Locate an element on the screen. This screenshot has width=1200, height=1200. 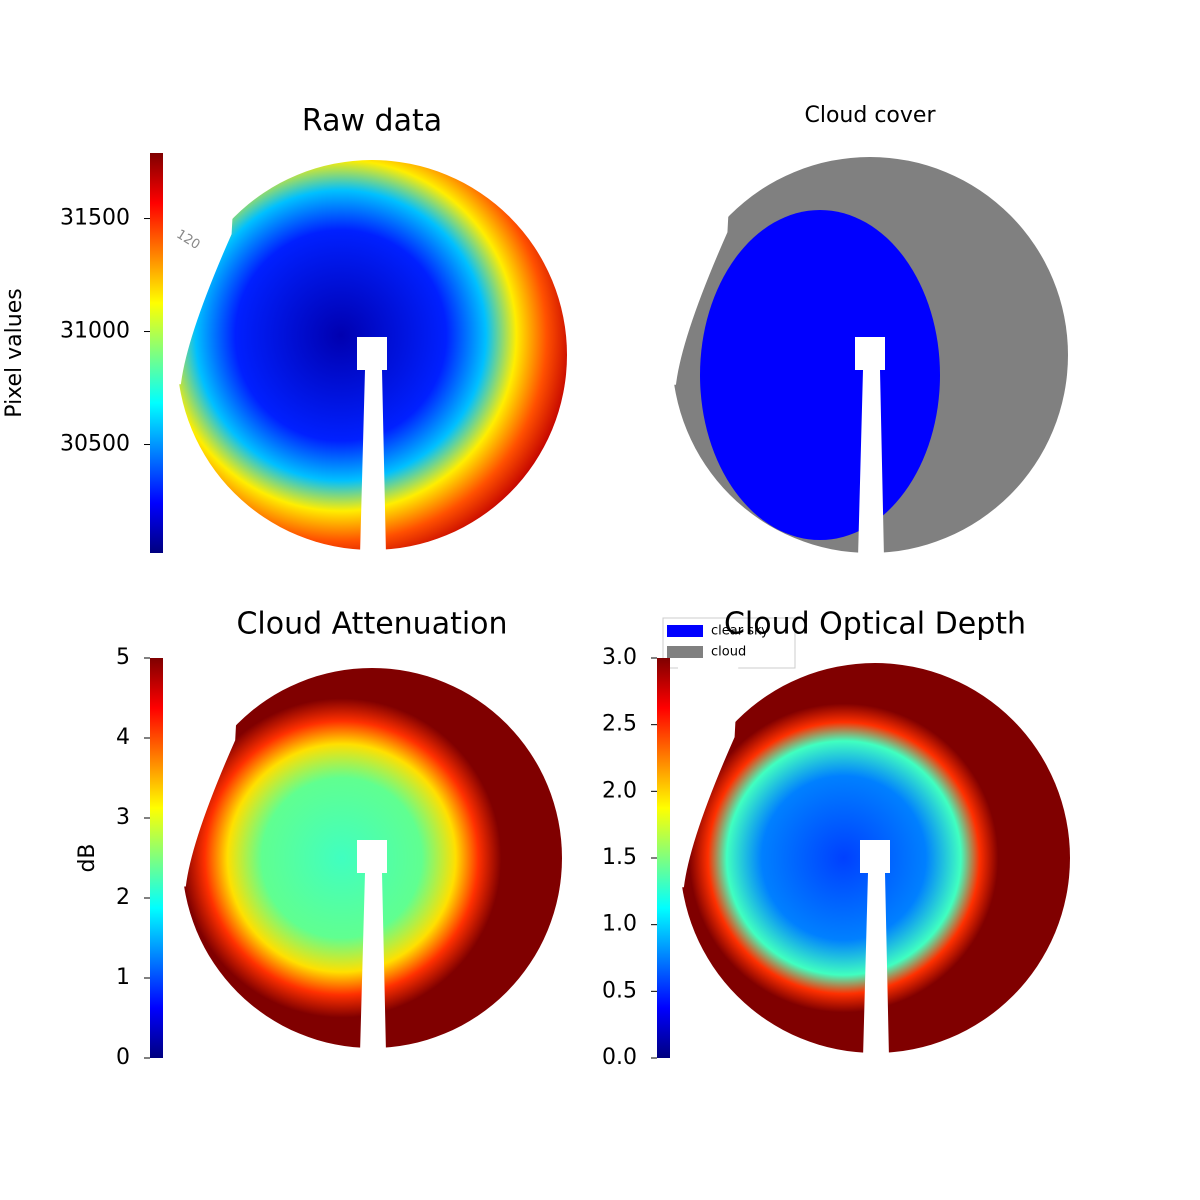
colorbar-tick-label: 0 is located at coordinates (123, 1057).